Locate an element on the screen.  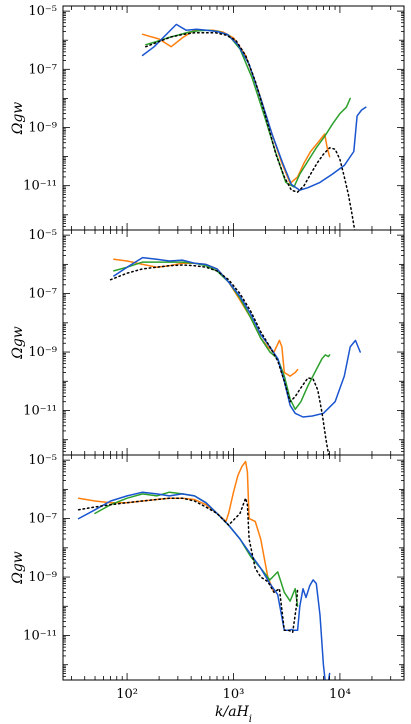
x-tick-label: 10³ is located at coordinates (234, 694).